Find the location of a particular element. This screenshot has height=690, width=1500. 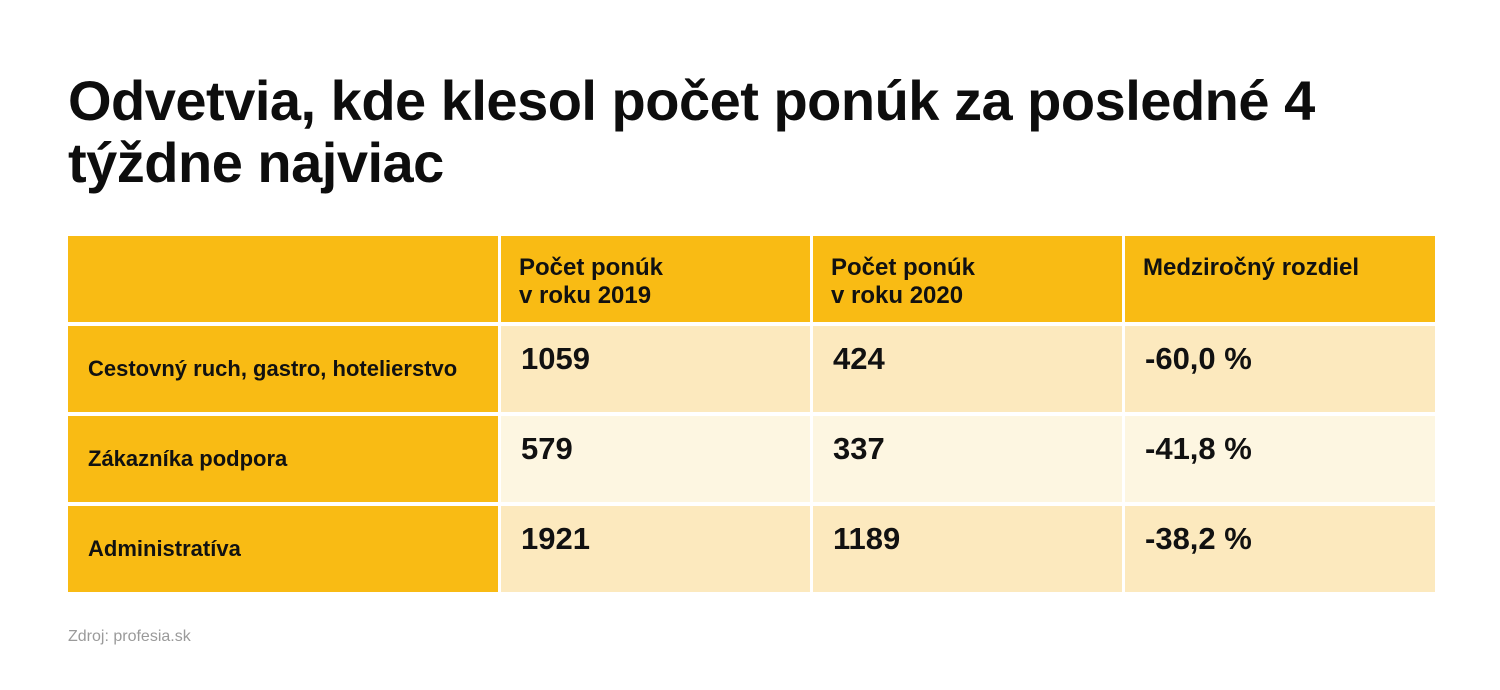

header-2020-line2: v roku 2020 is located at coordinates (897, 295).